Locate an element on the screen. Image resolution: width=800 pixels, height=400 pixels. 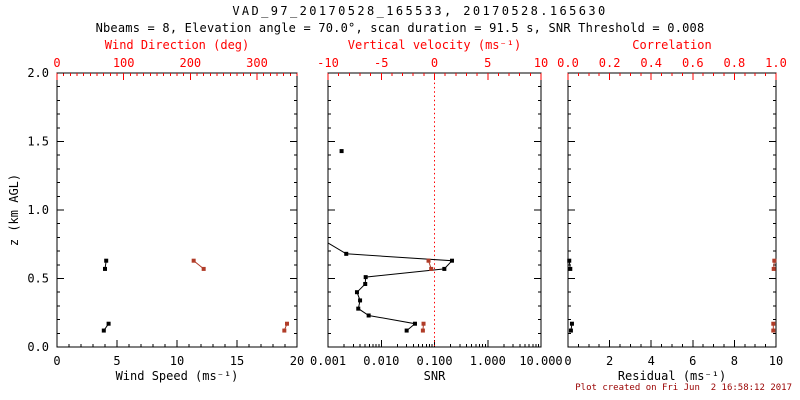
axis-title-residual: Residual (ms⁻¹) is located at coordinates (672, 376).